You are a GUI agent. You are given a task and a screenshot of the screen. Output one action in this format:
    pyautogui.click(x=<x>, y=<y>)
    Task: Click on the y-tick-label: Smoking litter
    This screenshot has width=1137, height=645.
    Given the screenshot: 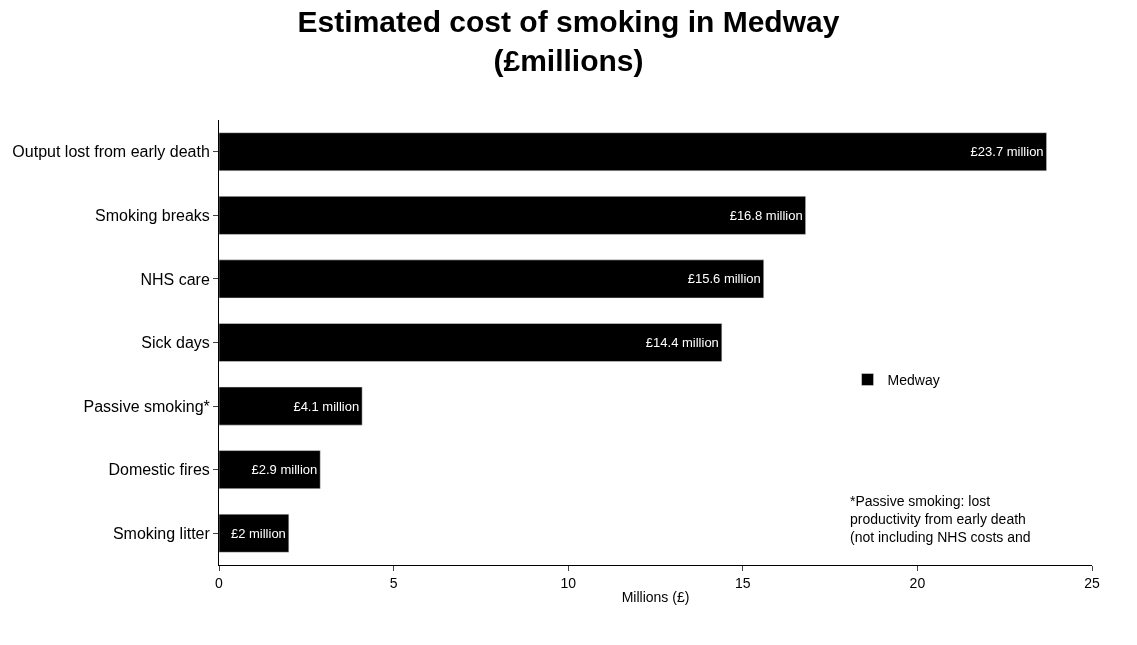 What is the action you would take?
    pyautogui.click(x=161, y=533)
    